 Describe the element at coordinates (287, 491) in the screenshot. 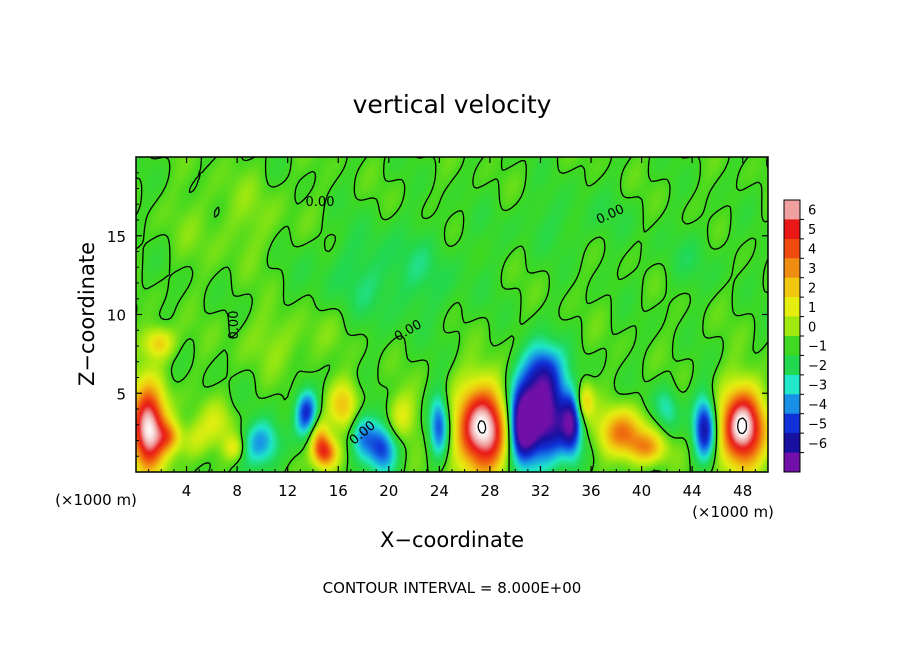

I see `x-tick-label: 12` at that location.